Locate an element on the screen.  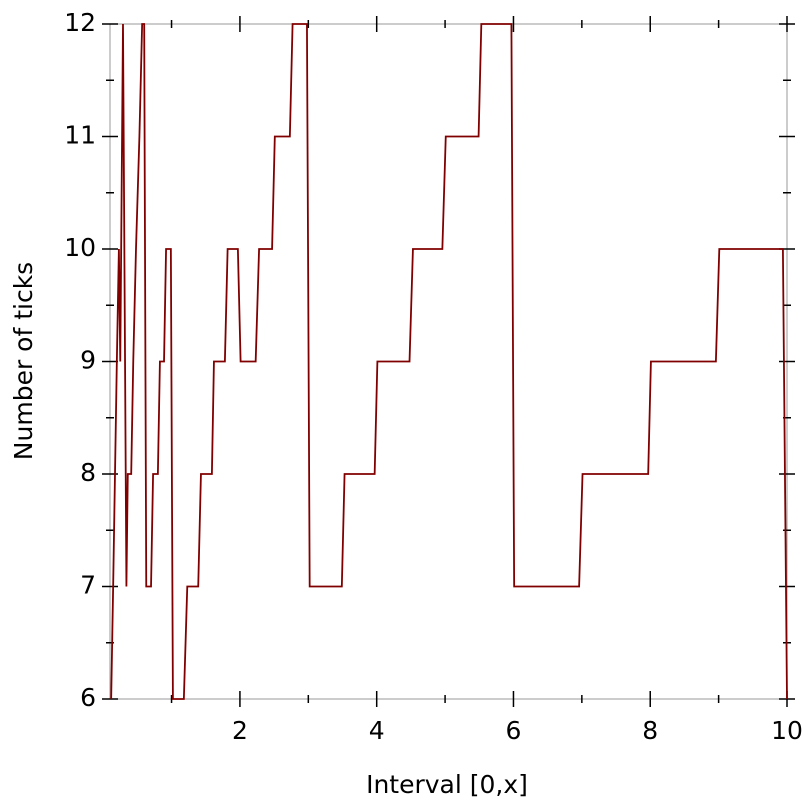
x-tick-label: 10 is located at coordinates (787, 730).